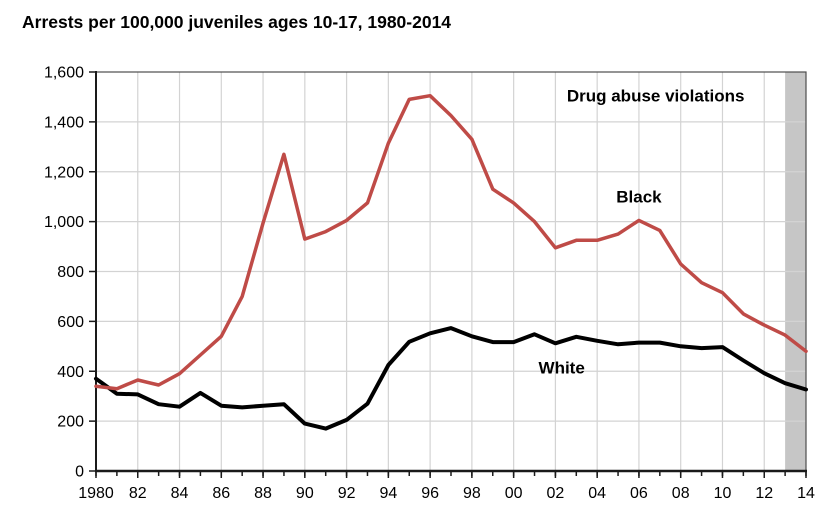  What do you see at coordinates (723, 493) in the screenshot?
I see `x-axis-tick-label: 10` at bounding box center [723, 493].